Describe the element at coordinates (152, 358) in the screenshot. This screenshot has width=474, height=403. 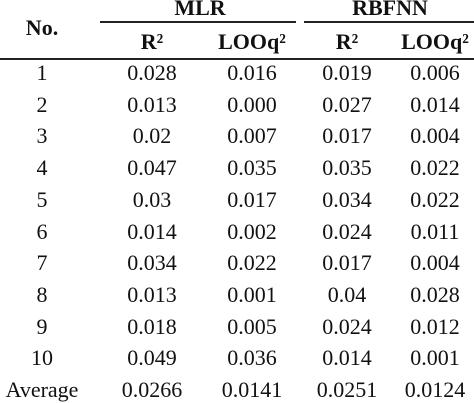
I see `cell-value: 0.049` at that location.